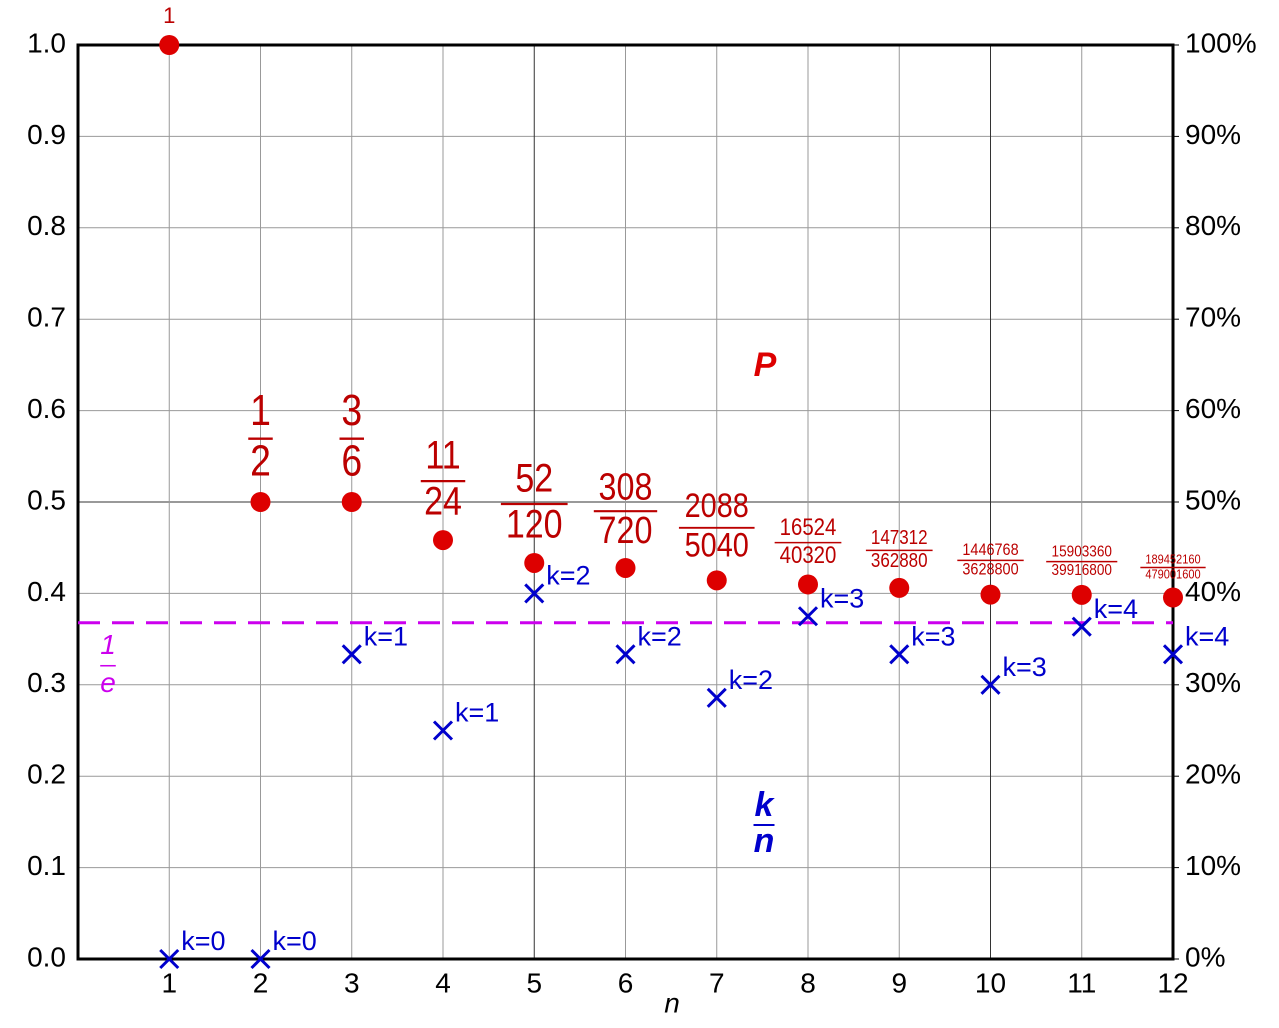 This screenshot has height=1028, width=1279. Describe the element at coordinates (1082, 570) in the screenshot. I see `fraction-denominator: 39916800` at that location.